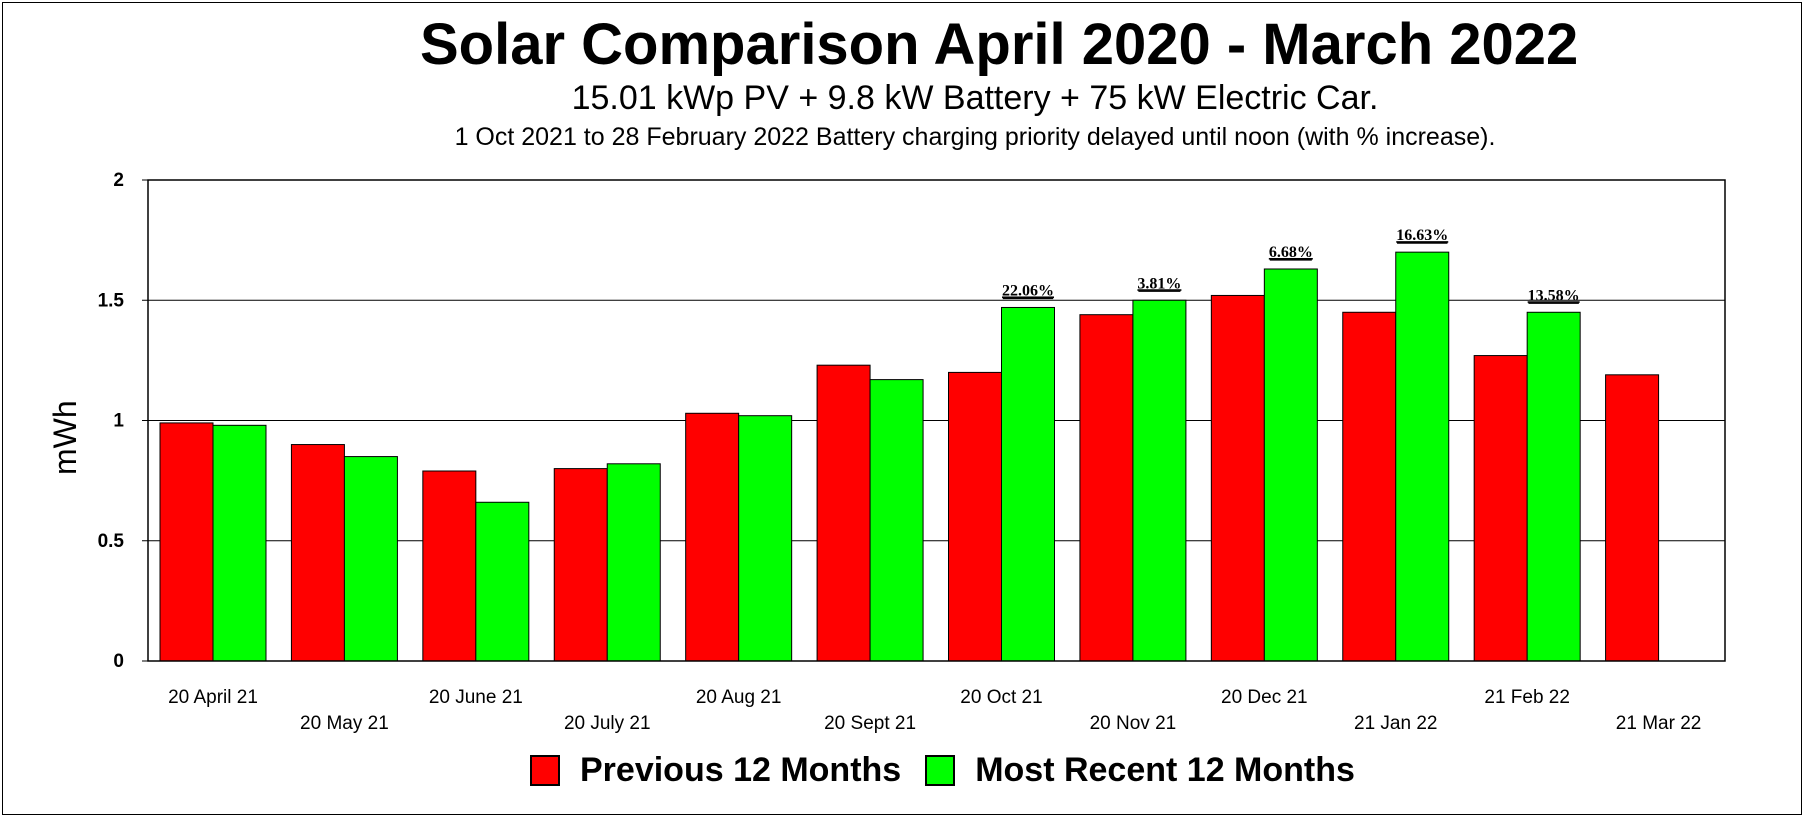 The width and height of the screenshot is (1806, 819). What do you see at coordinates (1133, 723) in the screenshot?
I see `x-tick-label: 20 Nov 21` at bounding box center [1133, 723].